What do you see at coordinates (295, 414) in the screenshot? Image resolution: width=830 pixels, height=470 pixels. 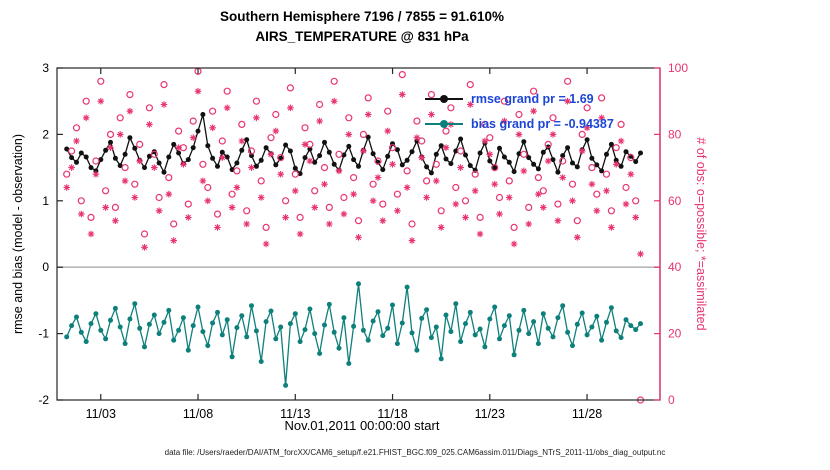 I see `svg-text: 11/13` at bounding box center [295, 414].